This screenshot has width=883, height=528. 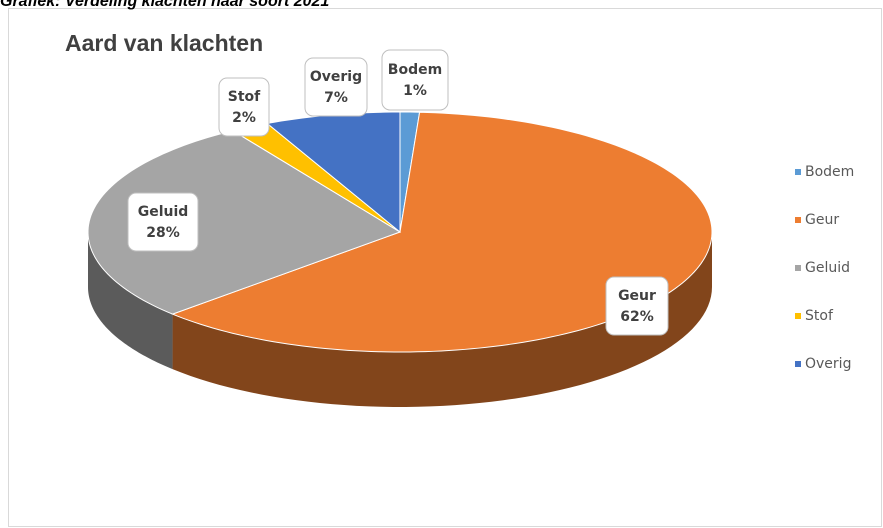 I want to click on label-value: 1%, so click(x=415, y=91).